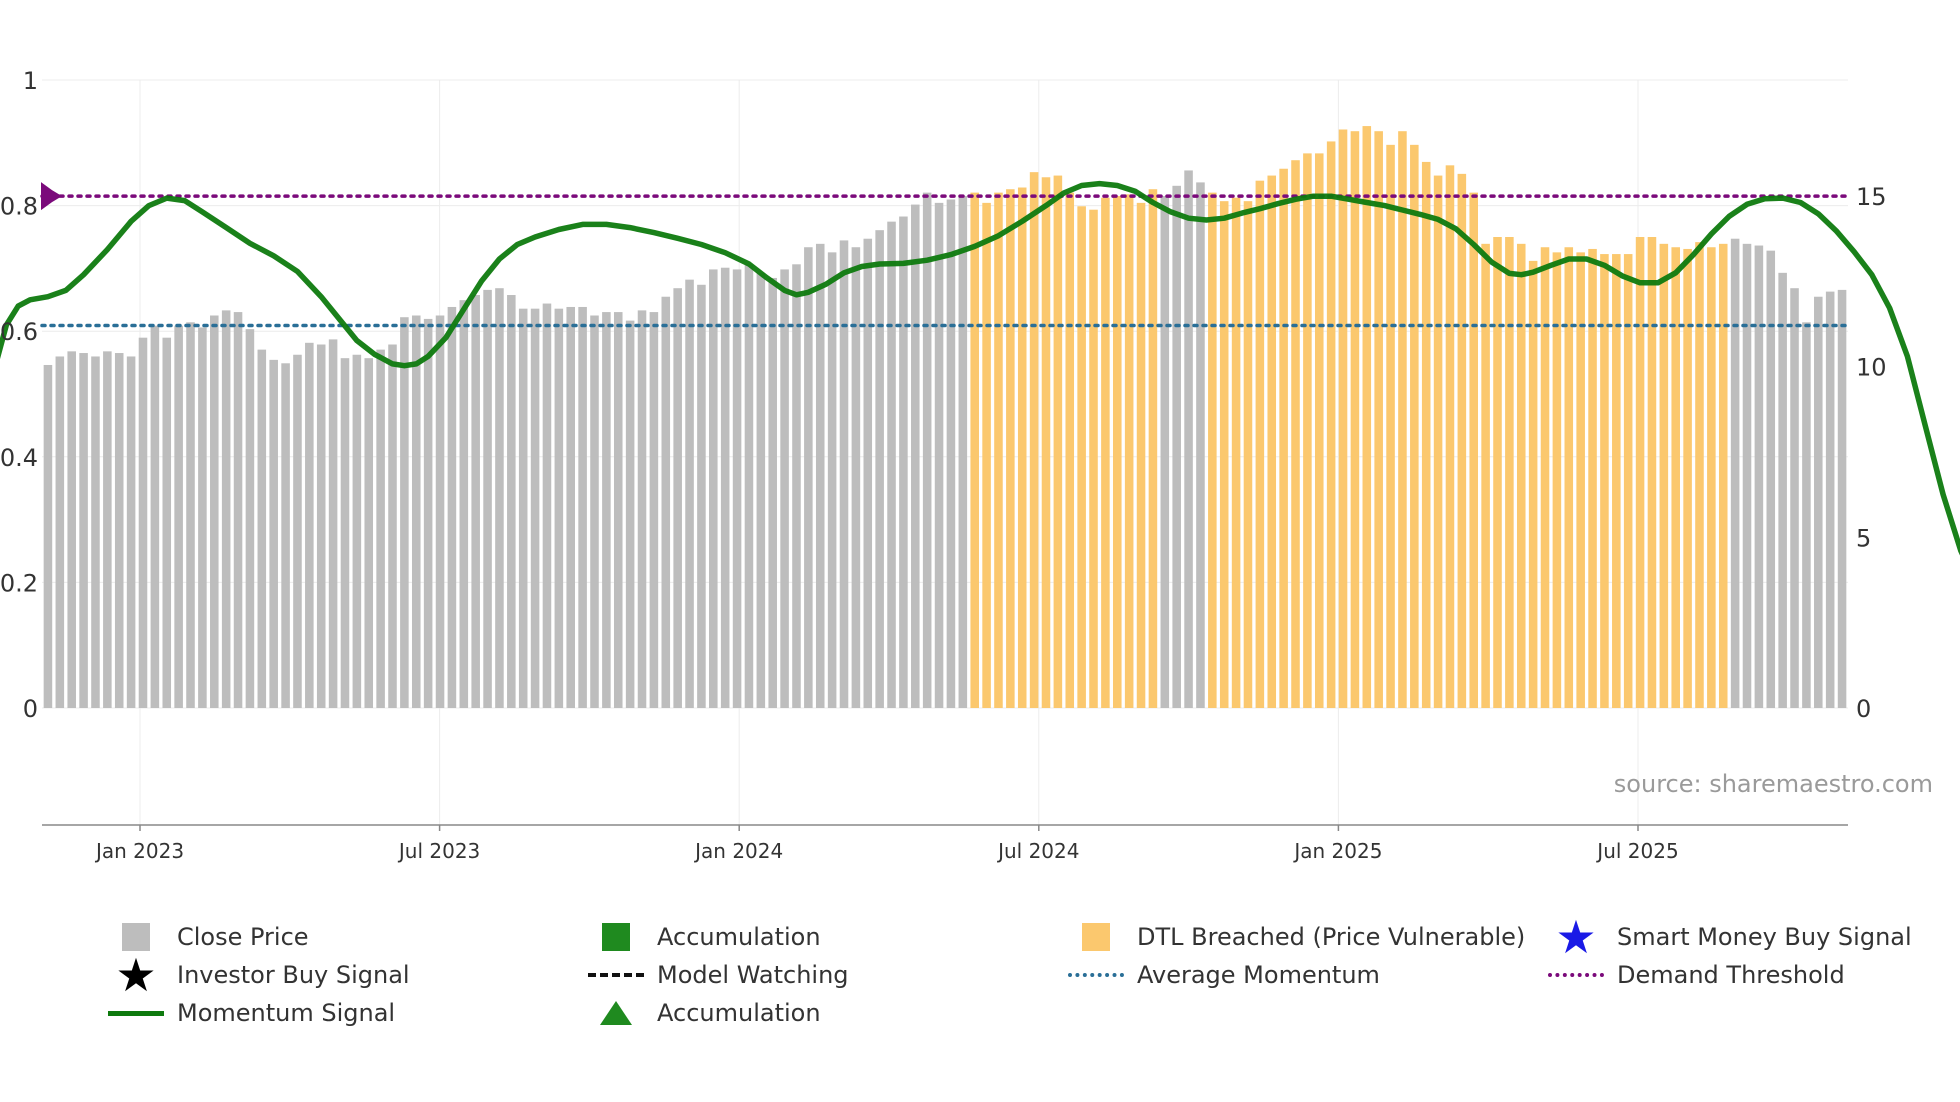 The height and width of the screenshot is (1102, 1960). What do you see at coordinates (1728, 937) in the screenshot?
I see `legend-item: ★ Smart Money Buy Signal` at bounding box center [1728, 937].